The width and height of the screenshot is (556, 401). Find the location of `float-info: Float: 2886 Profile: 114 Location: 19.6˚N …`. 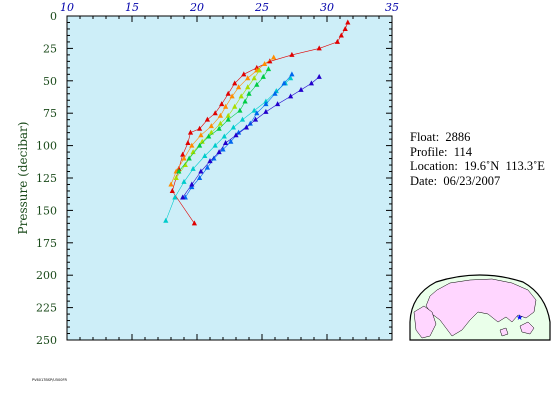

float-info: Float: 2886 Profile: 114 Location: 19.6˚N … is located at coordinates (477, 159).